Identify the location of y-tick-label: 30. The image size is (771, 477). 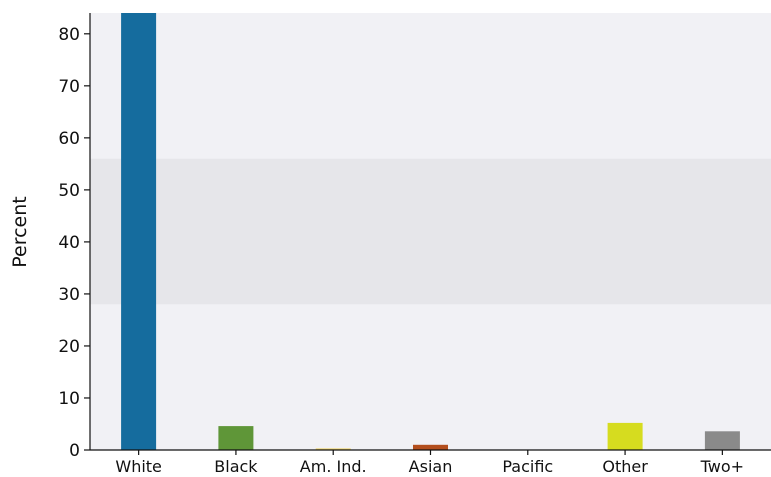
(69, 295).